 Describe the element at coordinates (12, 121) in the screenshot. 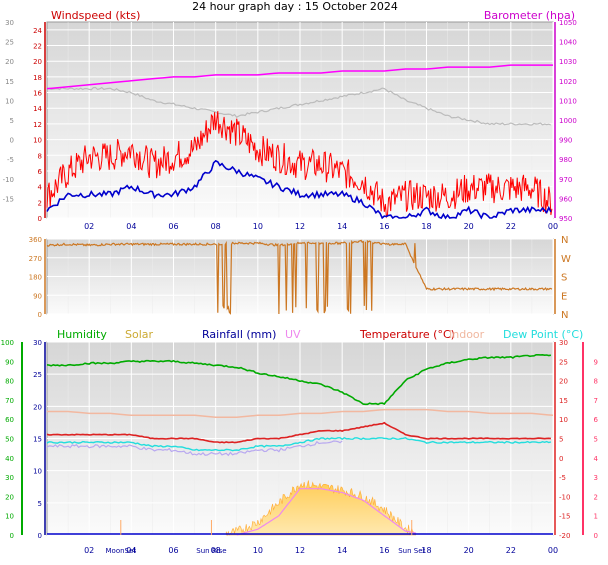

I see `outer-scale-tick: 5` at that location.